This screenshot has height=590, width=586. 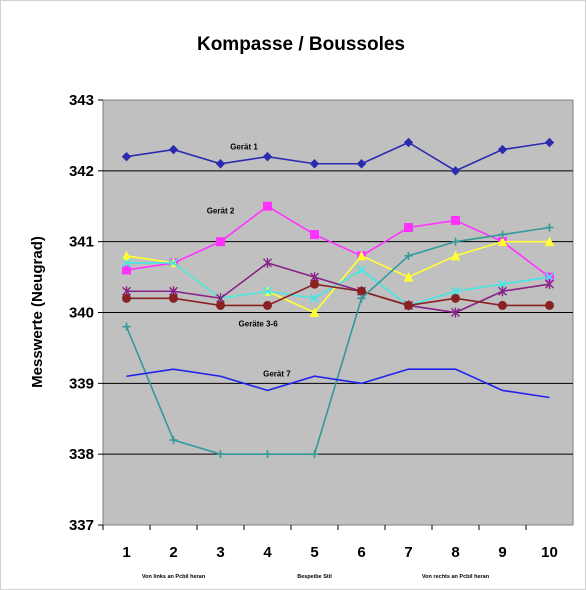 What do you see at coordinates (81, 100) in the screenshot?
I see `y-tick-label: 343` at bounding box center [81, 100].